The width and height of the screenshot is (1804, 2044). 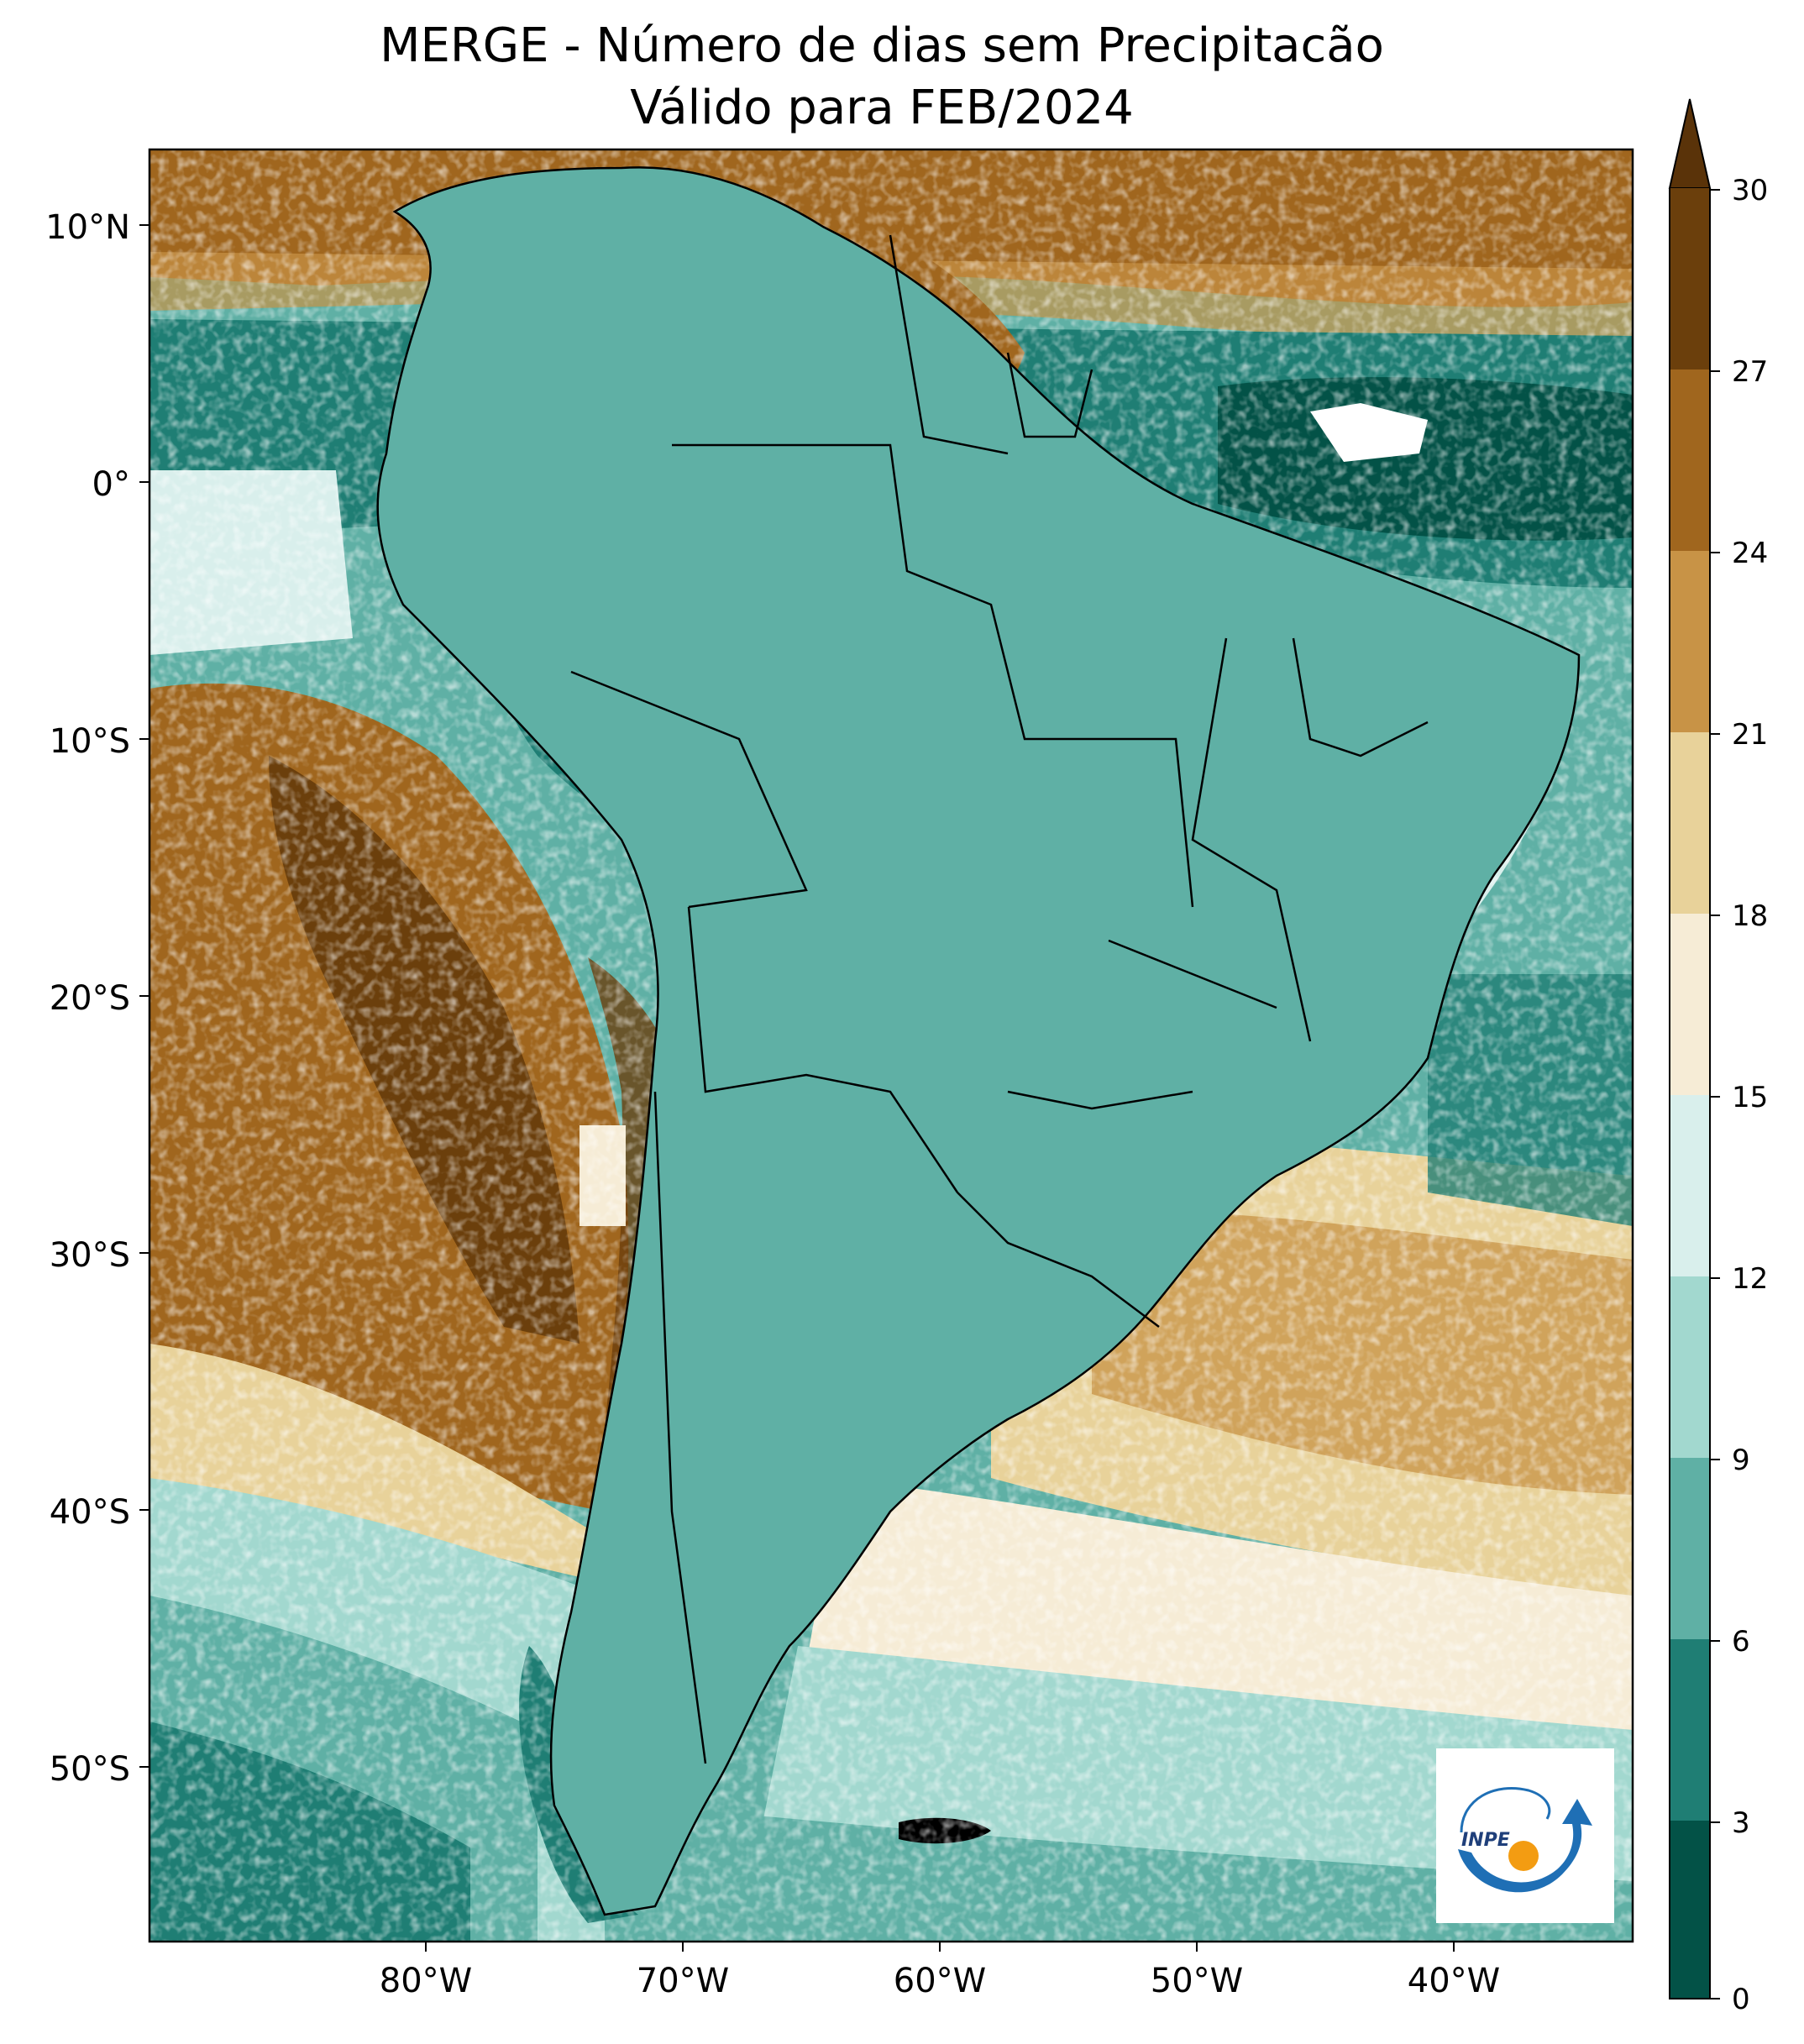 I want to click on lat-label-0: 0°, so click(x=111, y=484).